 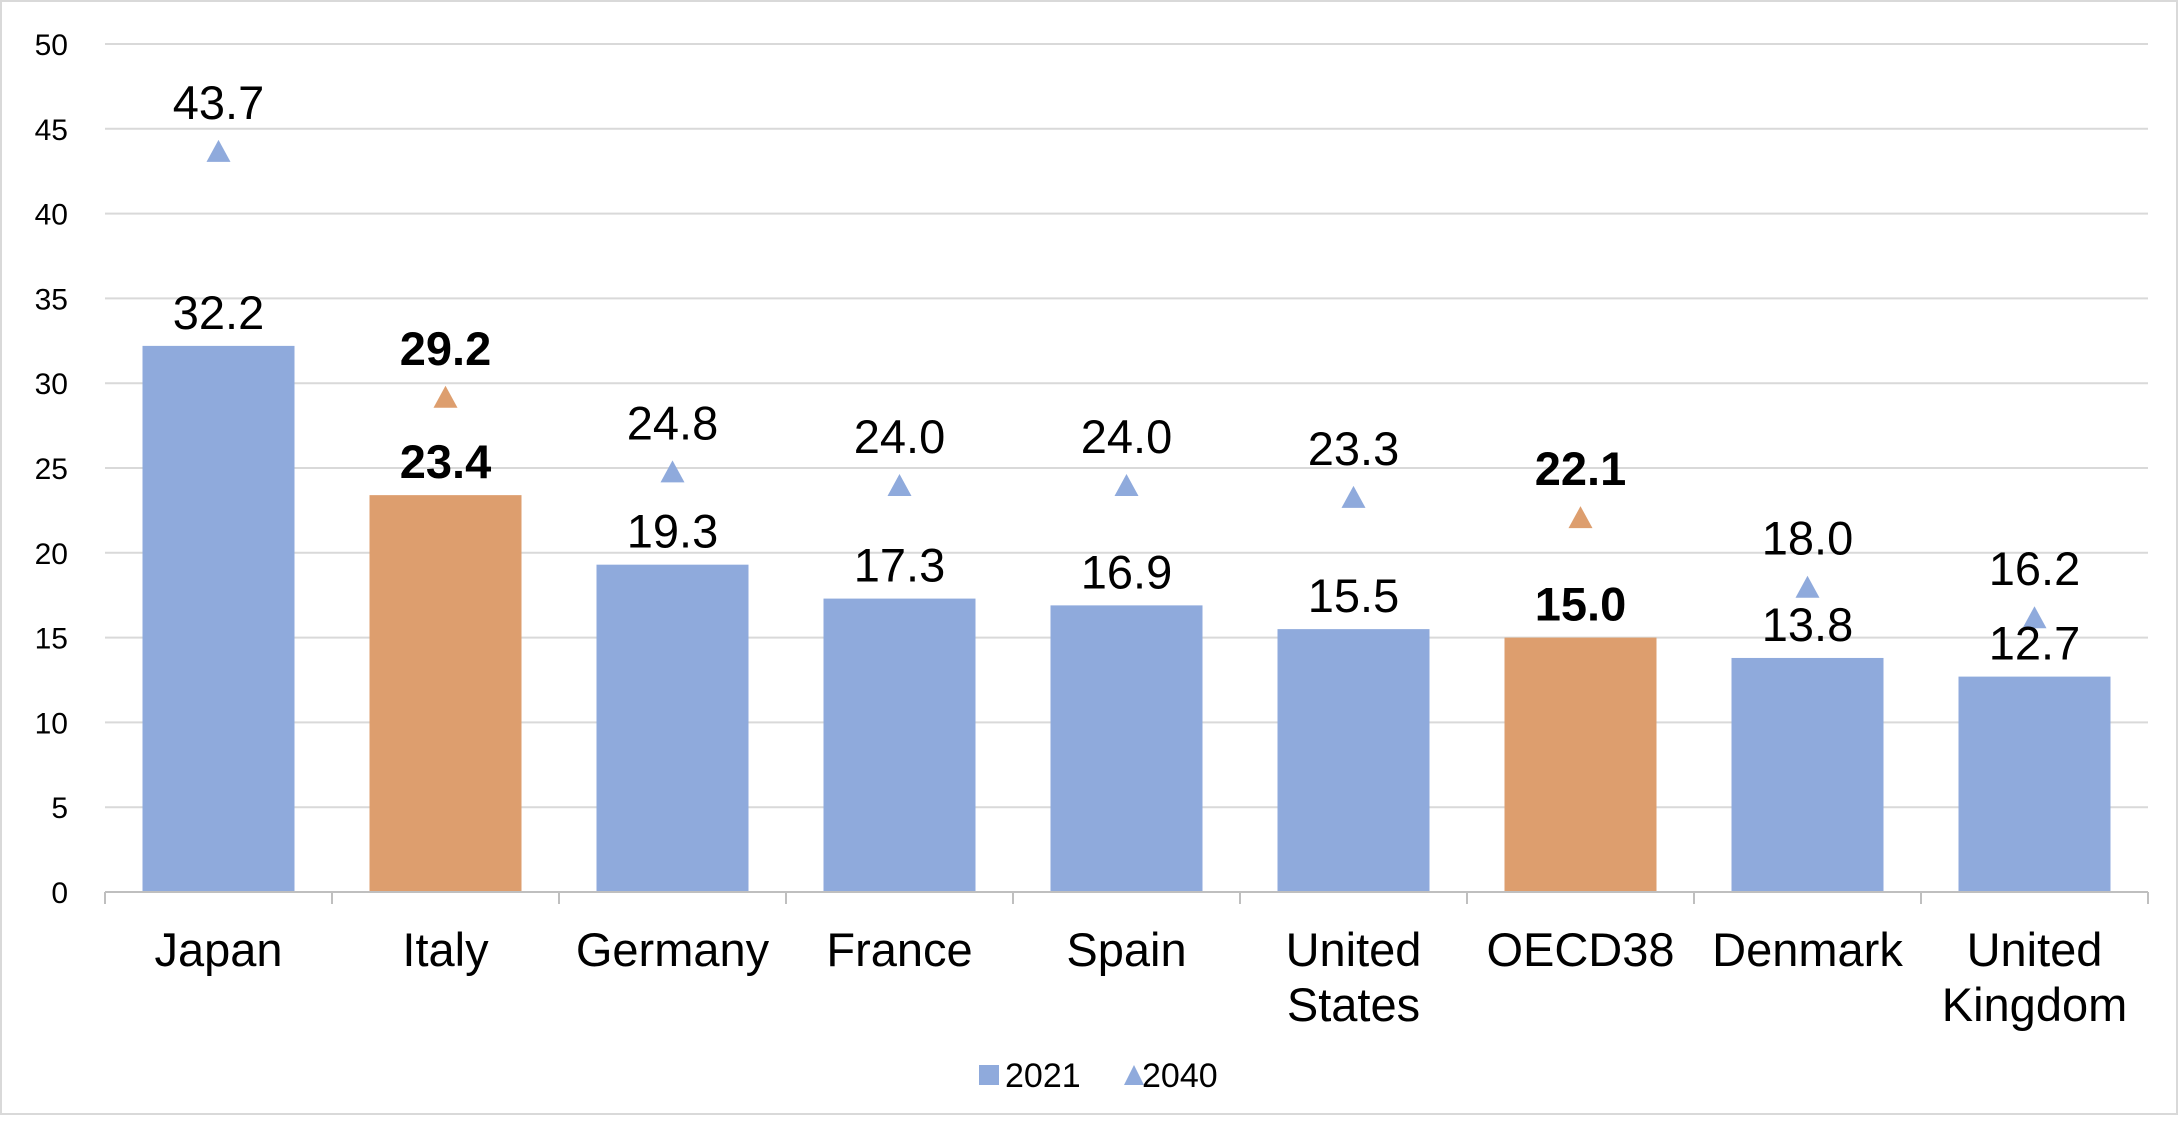 I want to click on data-label-2021: 19.3, so click(x=672, y=531).